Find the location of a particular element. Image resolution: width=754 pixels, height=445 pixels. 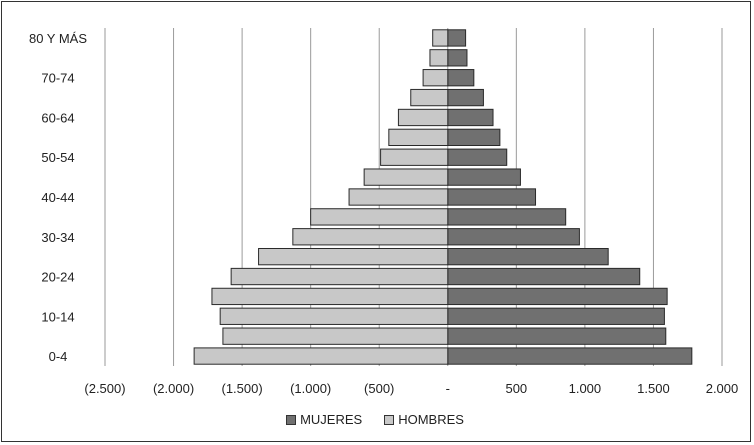

x-tick-label: (2.000) is located at coordinates (173, 388).